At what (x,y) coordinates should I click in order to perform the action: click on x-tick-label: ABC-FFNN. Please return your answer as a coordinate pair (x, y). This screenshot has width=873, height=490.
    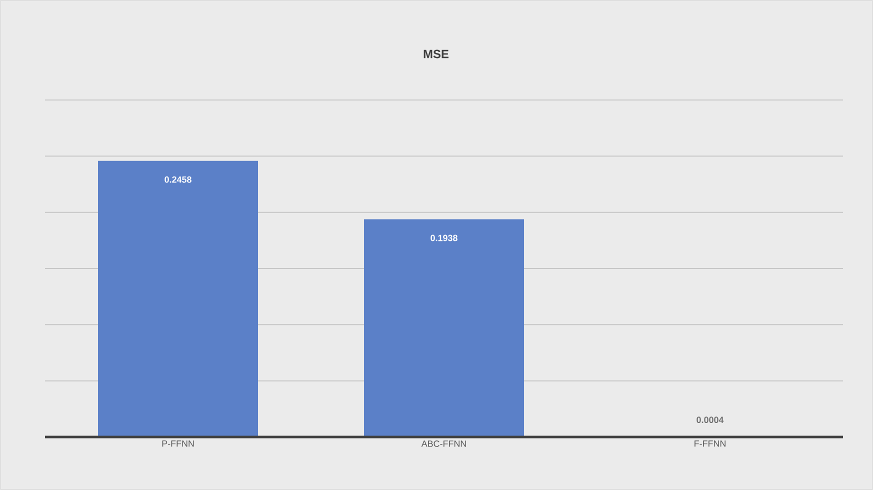
    Looking at the image, I should click on (443, 443).